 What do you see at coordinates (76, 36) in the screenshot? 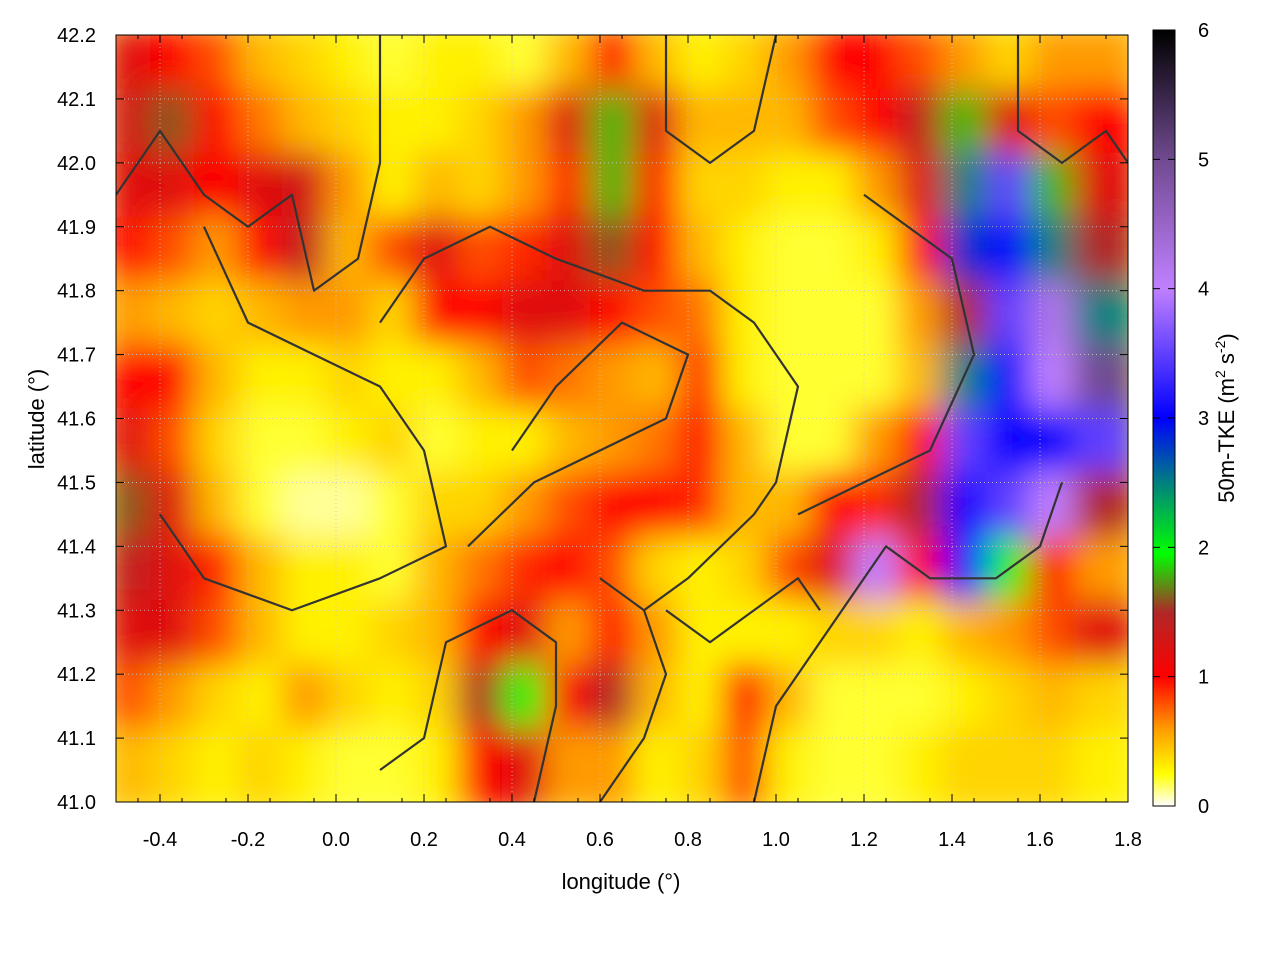
I see `y-tick-label: 42.2` at bounding box center [76, 36].